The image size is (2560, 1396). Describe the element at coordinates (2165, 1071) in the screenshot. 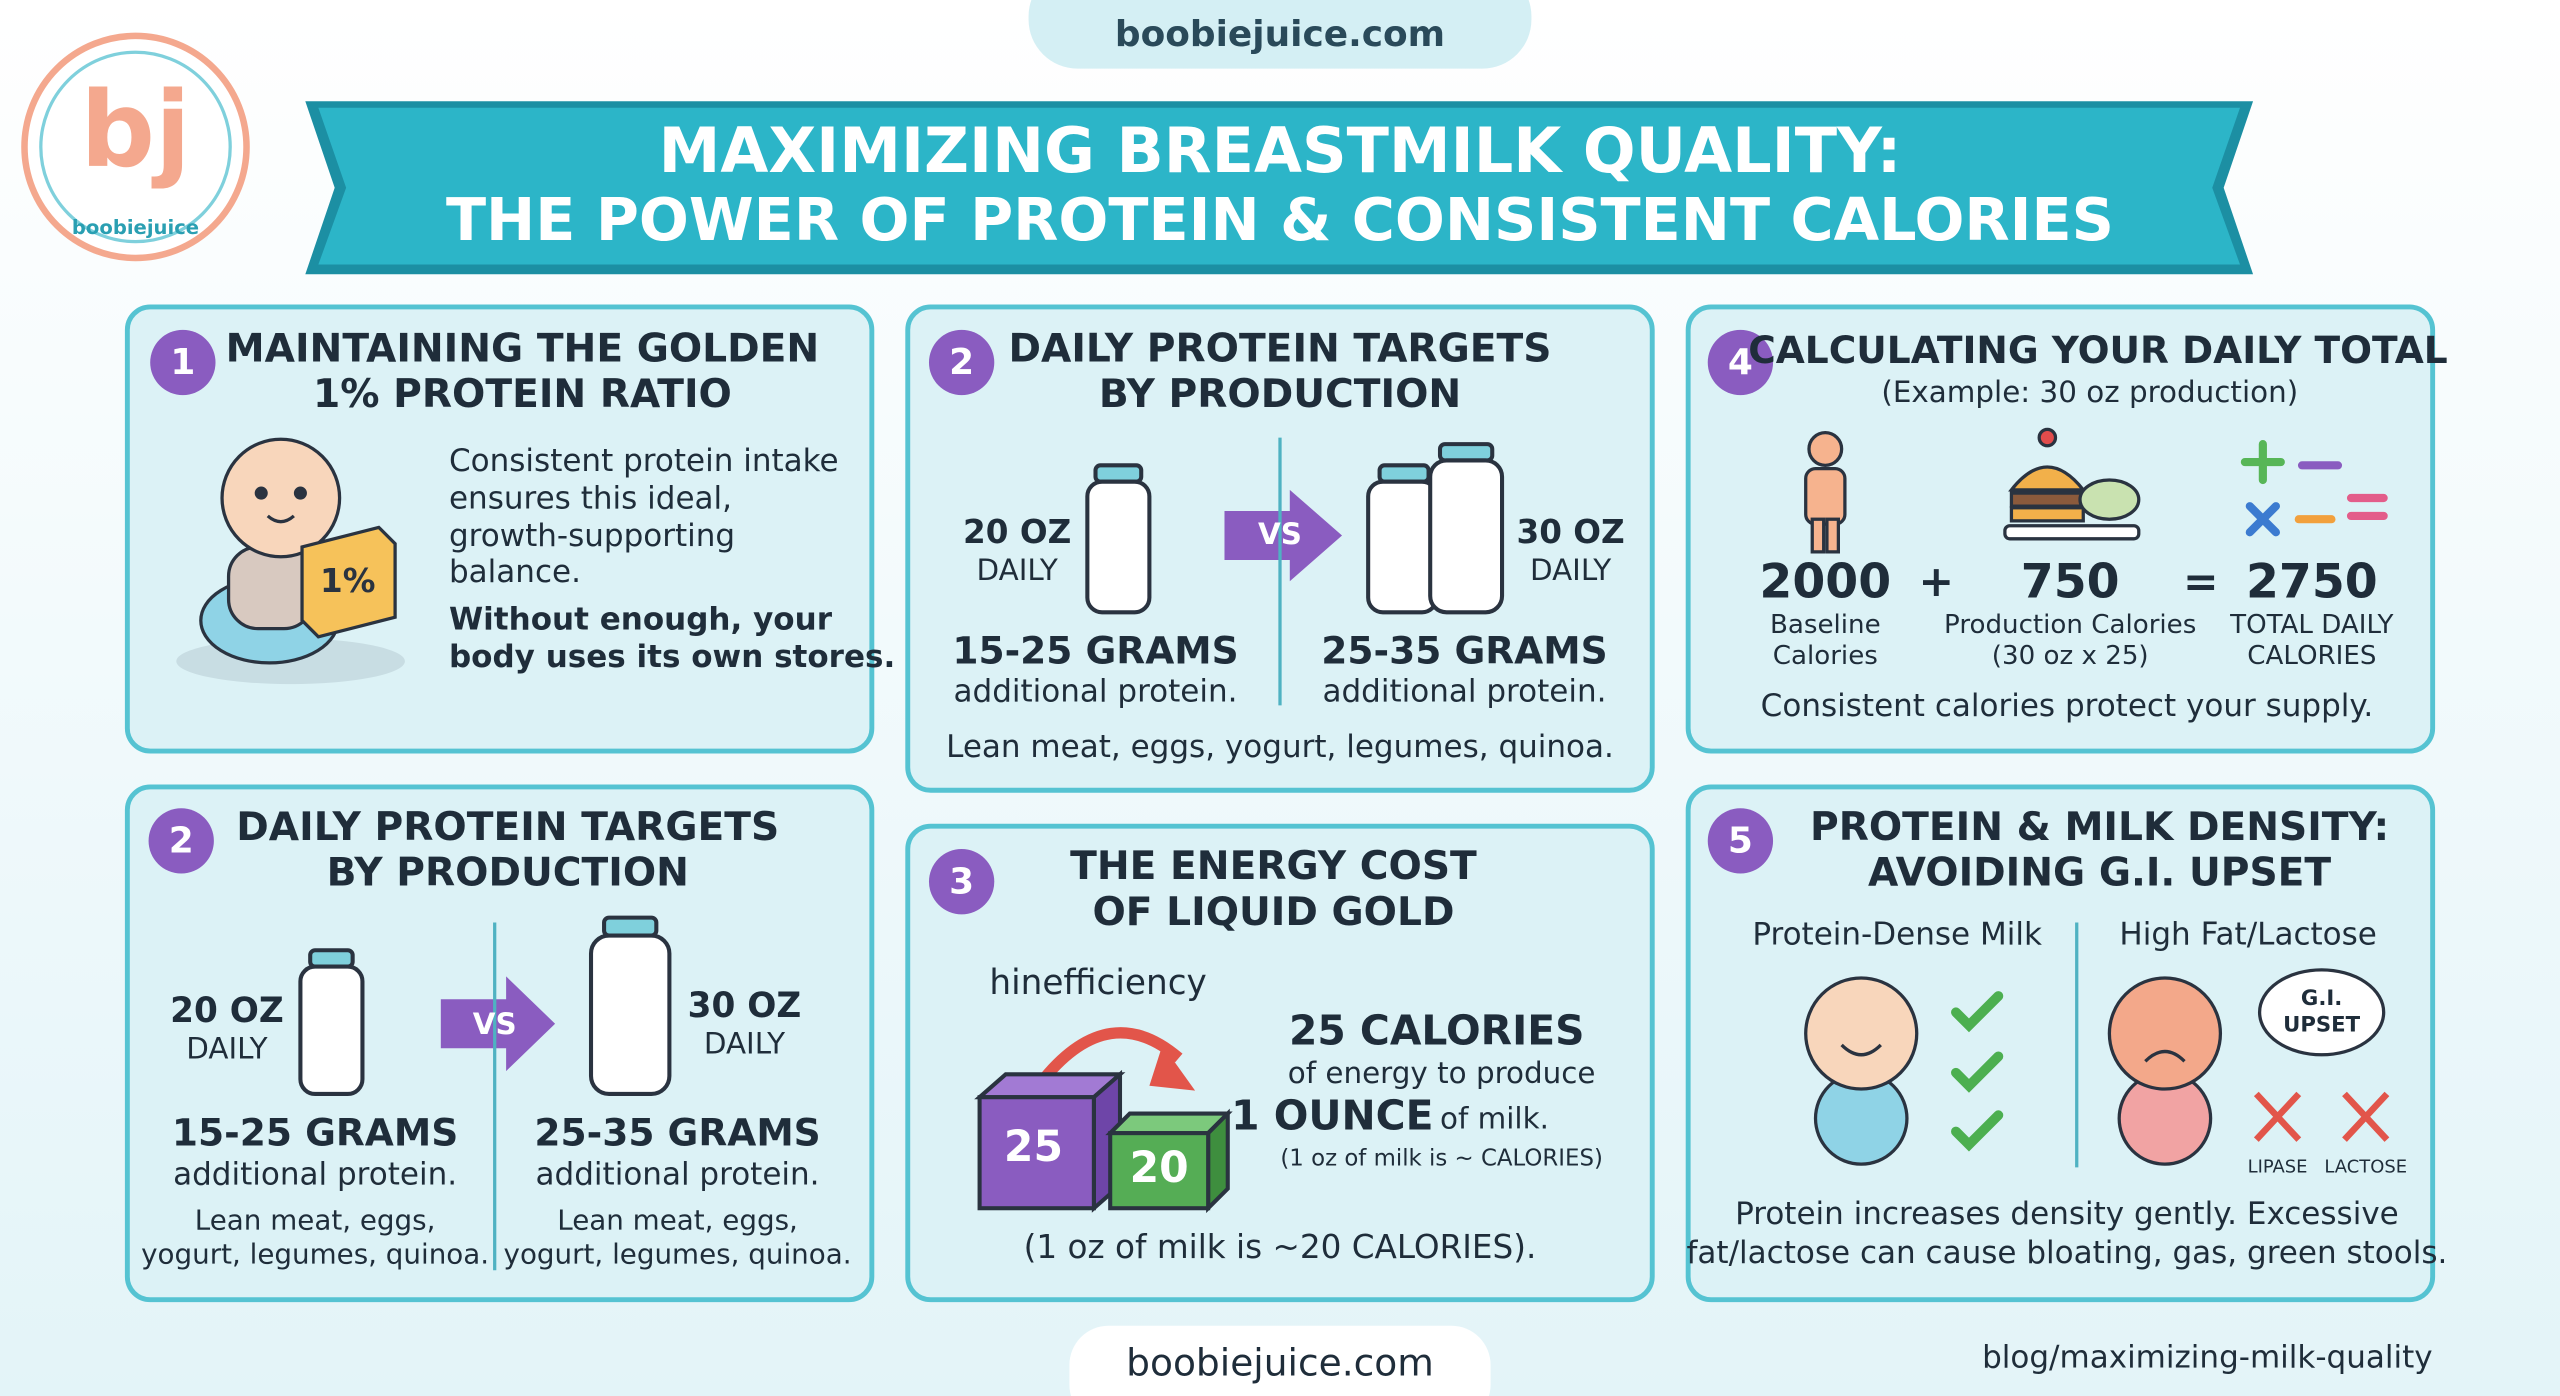

I see `upset-baby` at that location.